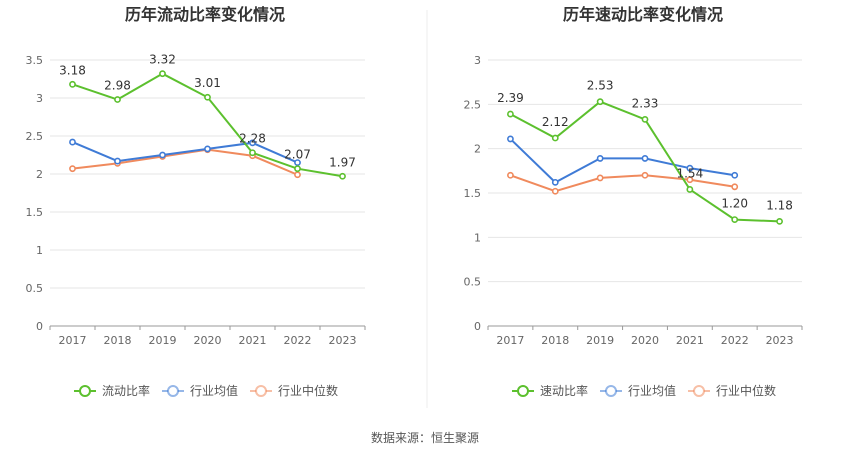 The height and width of the screenshot is (459, 850). Describe the element at coordinates (779, 205) in the screenshot. I see `data-label: 1.18` at that location.